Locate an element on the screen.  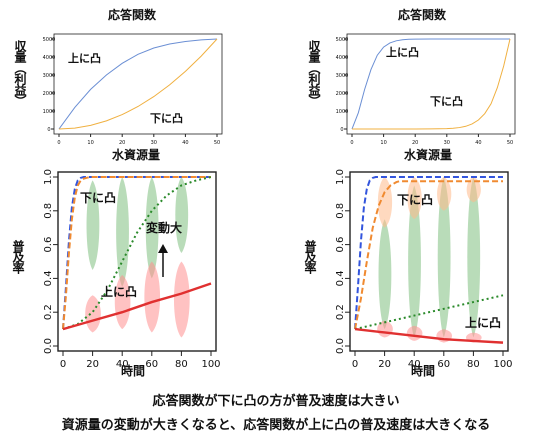
chart3-xtick-label: 100 is located at coordinates (210, 364).